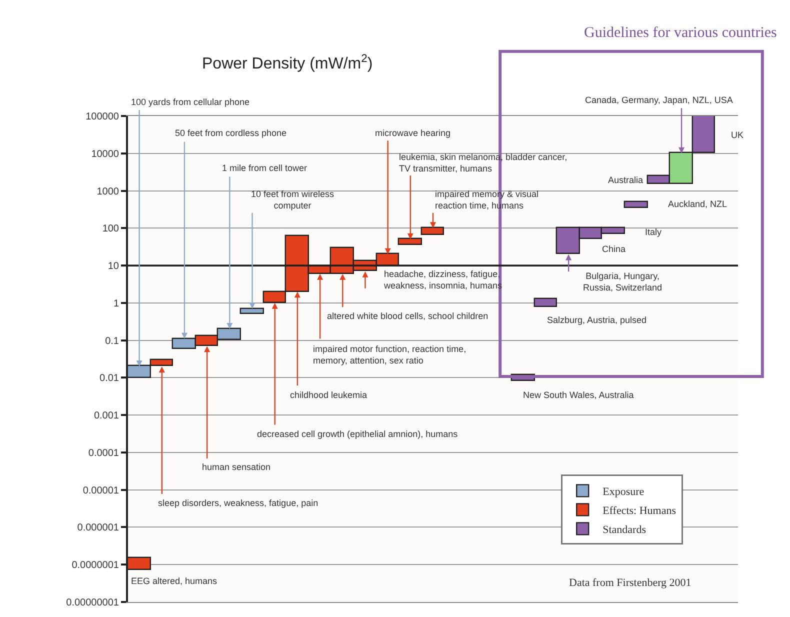  Describe the element at coordinates (389, 355) in the screenshot. I see `annotation: impaired motor function, reaction time, memory, attention, sex ratio` at that location.